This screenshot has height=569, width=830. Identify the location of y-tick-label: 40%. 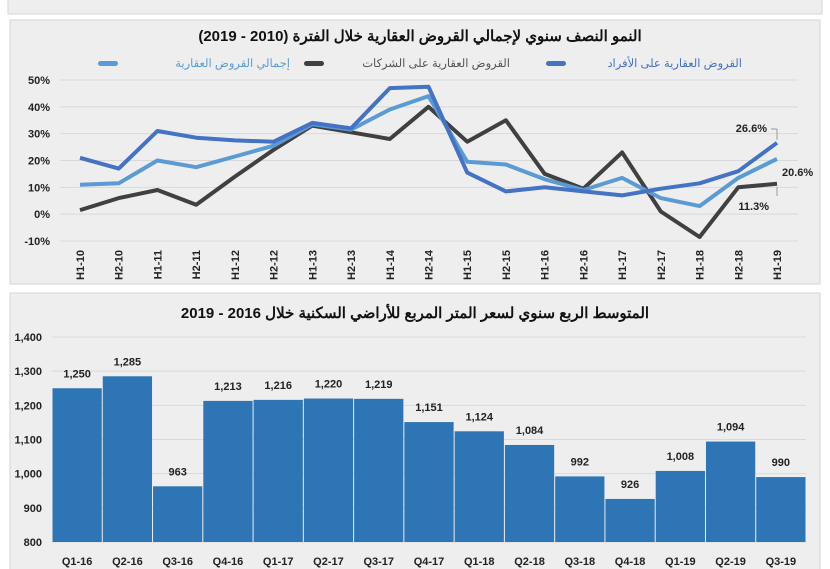
(39, 108).